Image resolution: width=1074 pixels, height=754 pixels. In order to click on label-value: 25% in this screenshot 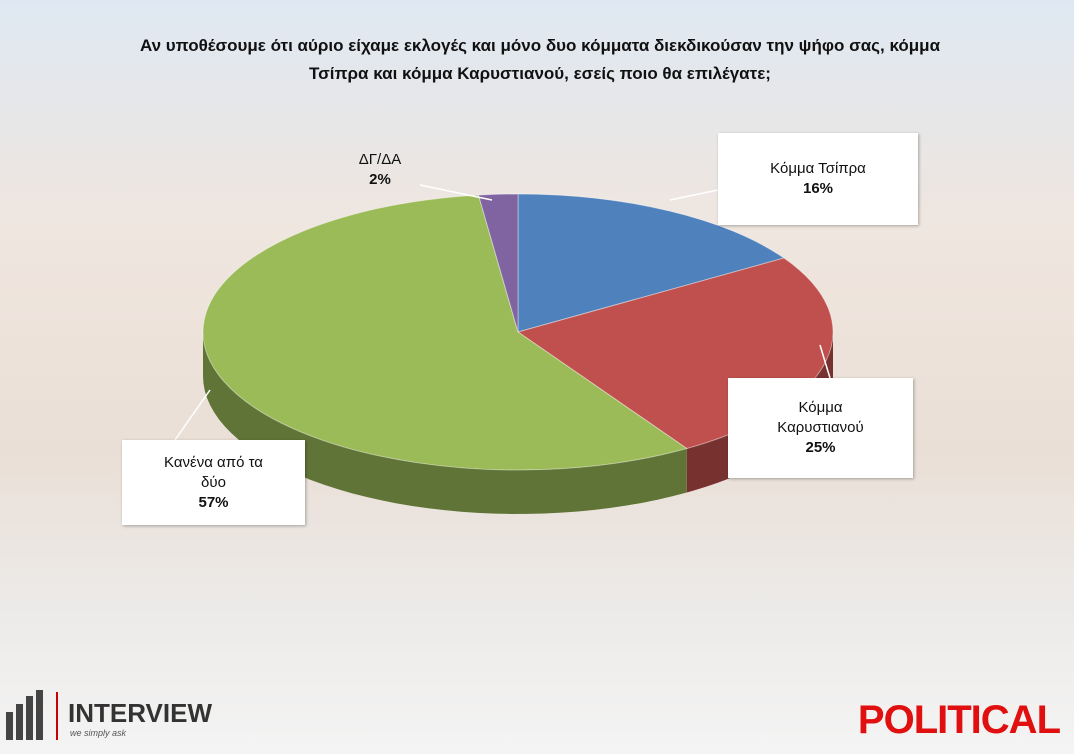, I will do `click(820, 447)`.